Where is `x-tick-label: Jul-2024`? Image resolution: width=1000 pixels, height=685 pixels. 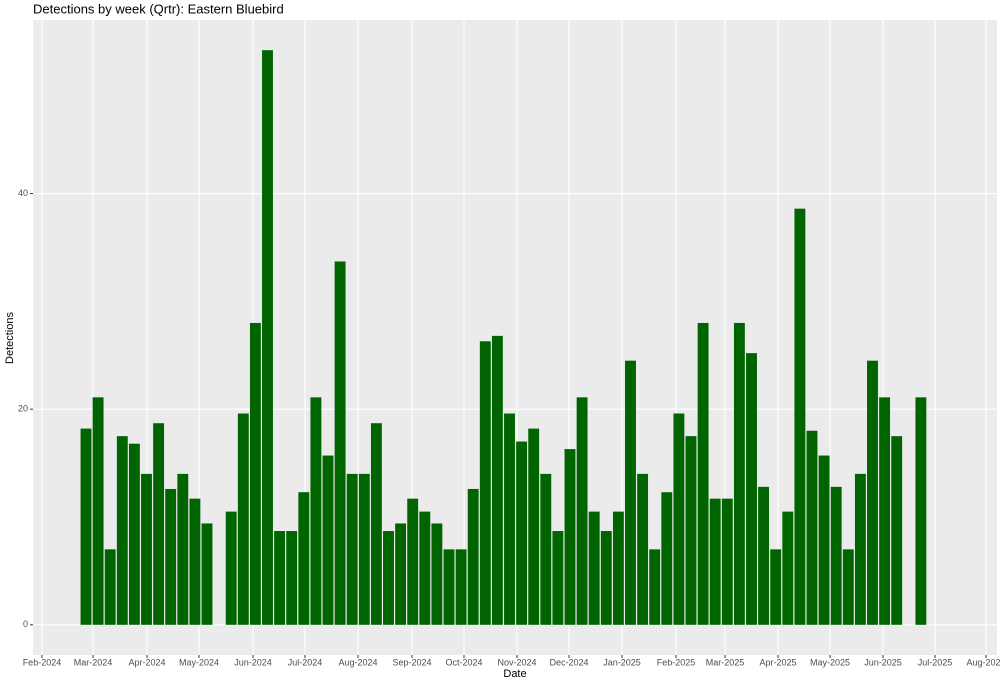
x-tick-label: Jul-2024 is located at coordinates (305, 662).